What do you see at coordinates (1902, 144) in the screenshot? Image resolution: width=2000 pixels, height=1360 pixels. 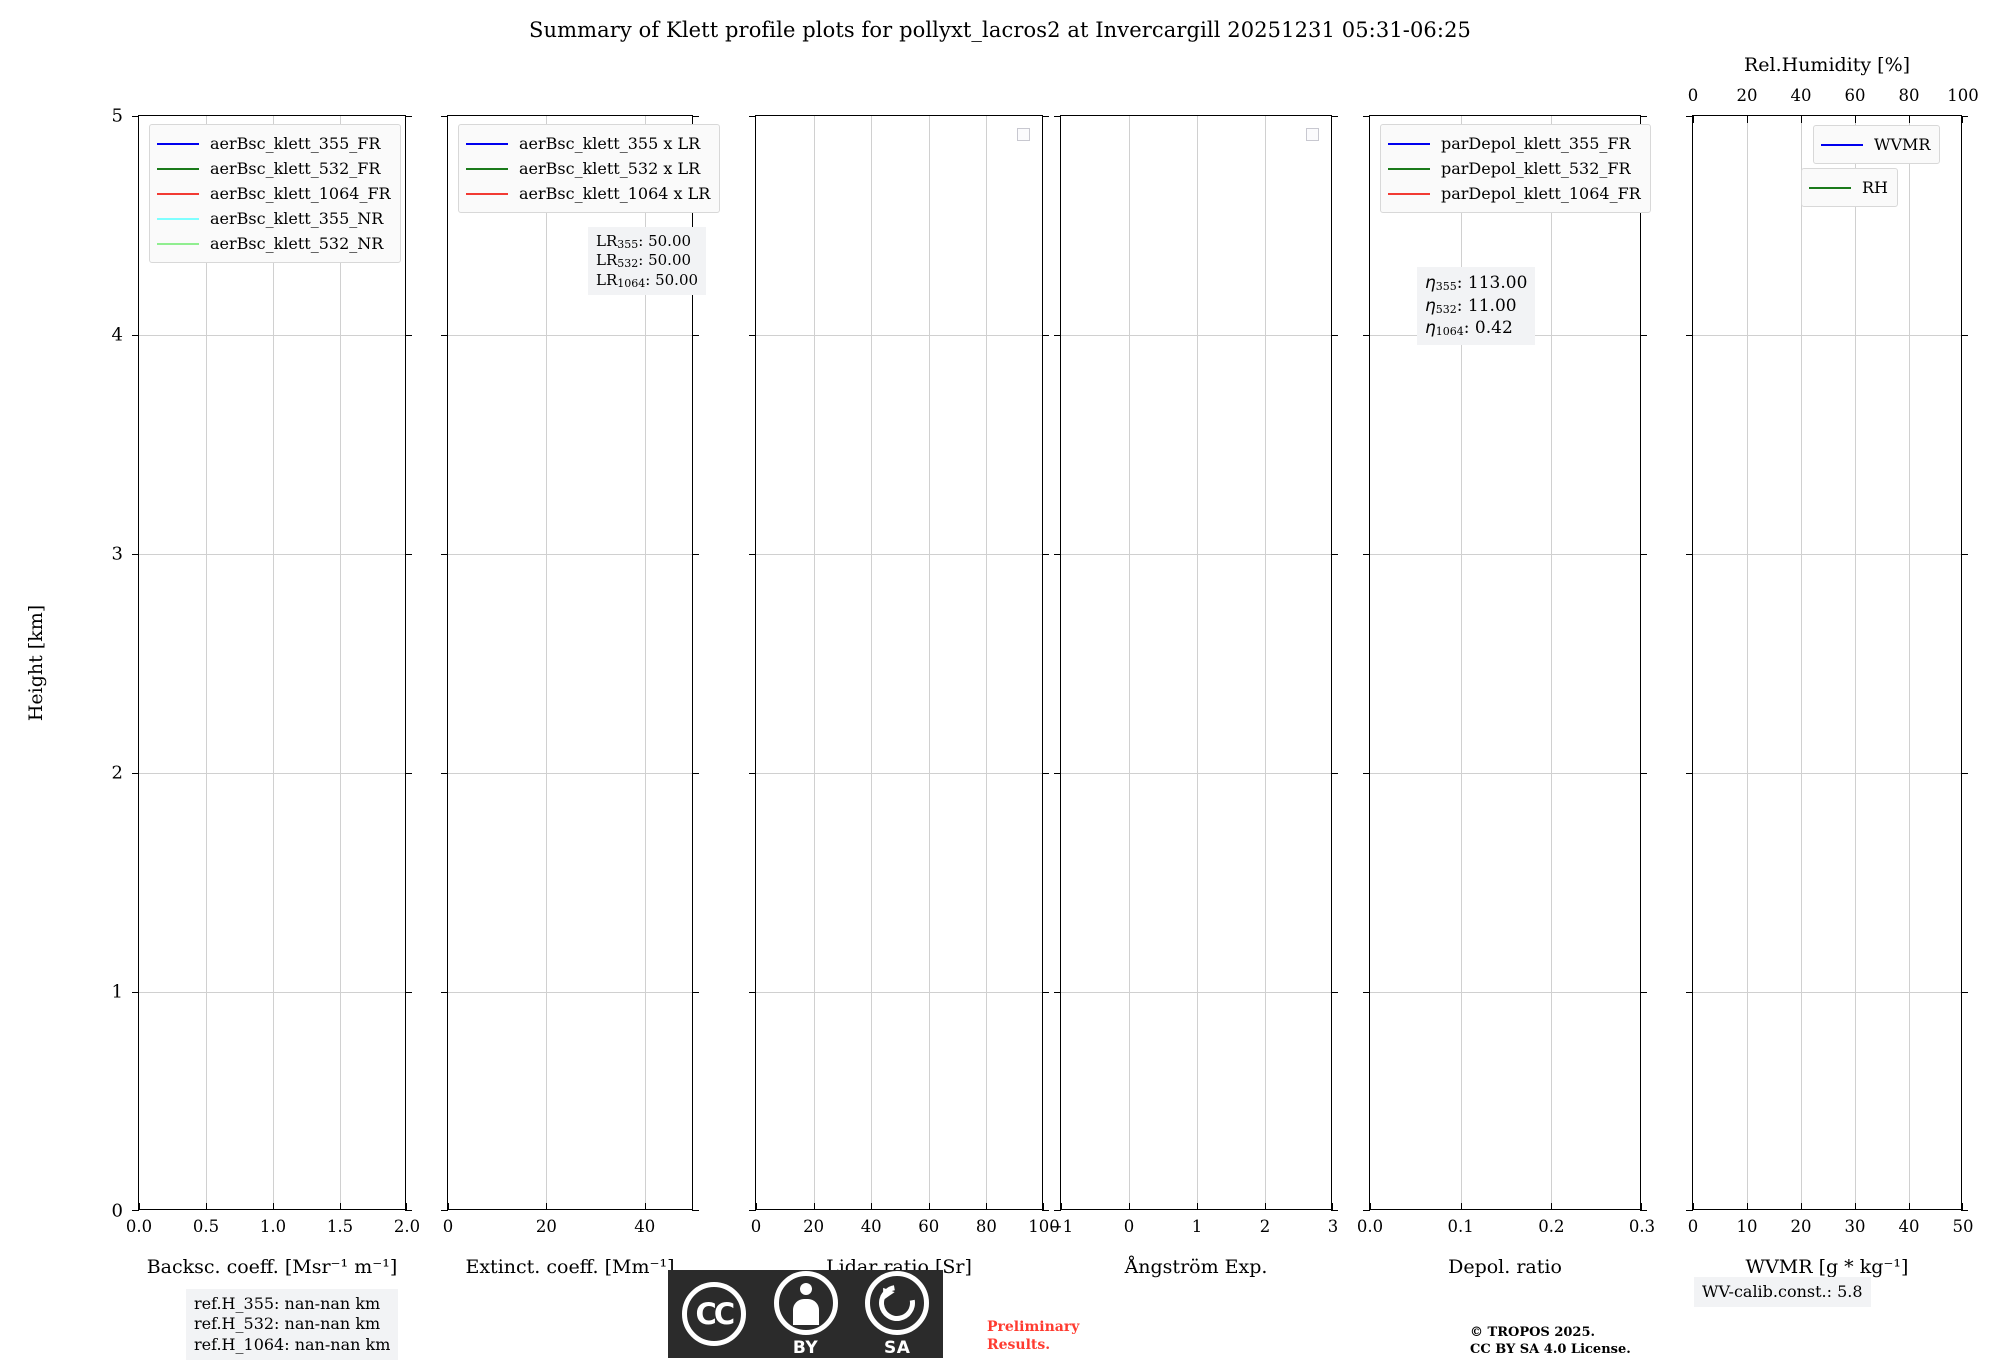 I see `legend-label: WVMR` at bounding box center [1902, 144].